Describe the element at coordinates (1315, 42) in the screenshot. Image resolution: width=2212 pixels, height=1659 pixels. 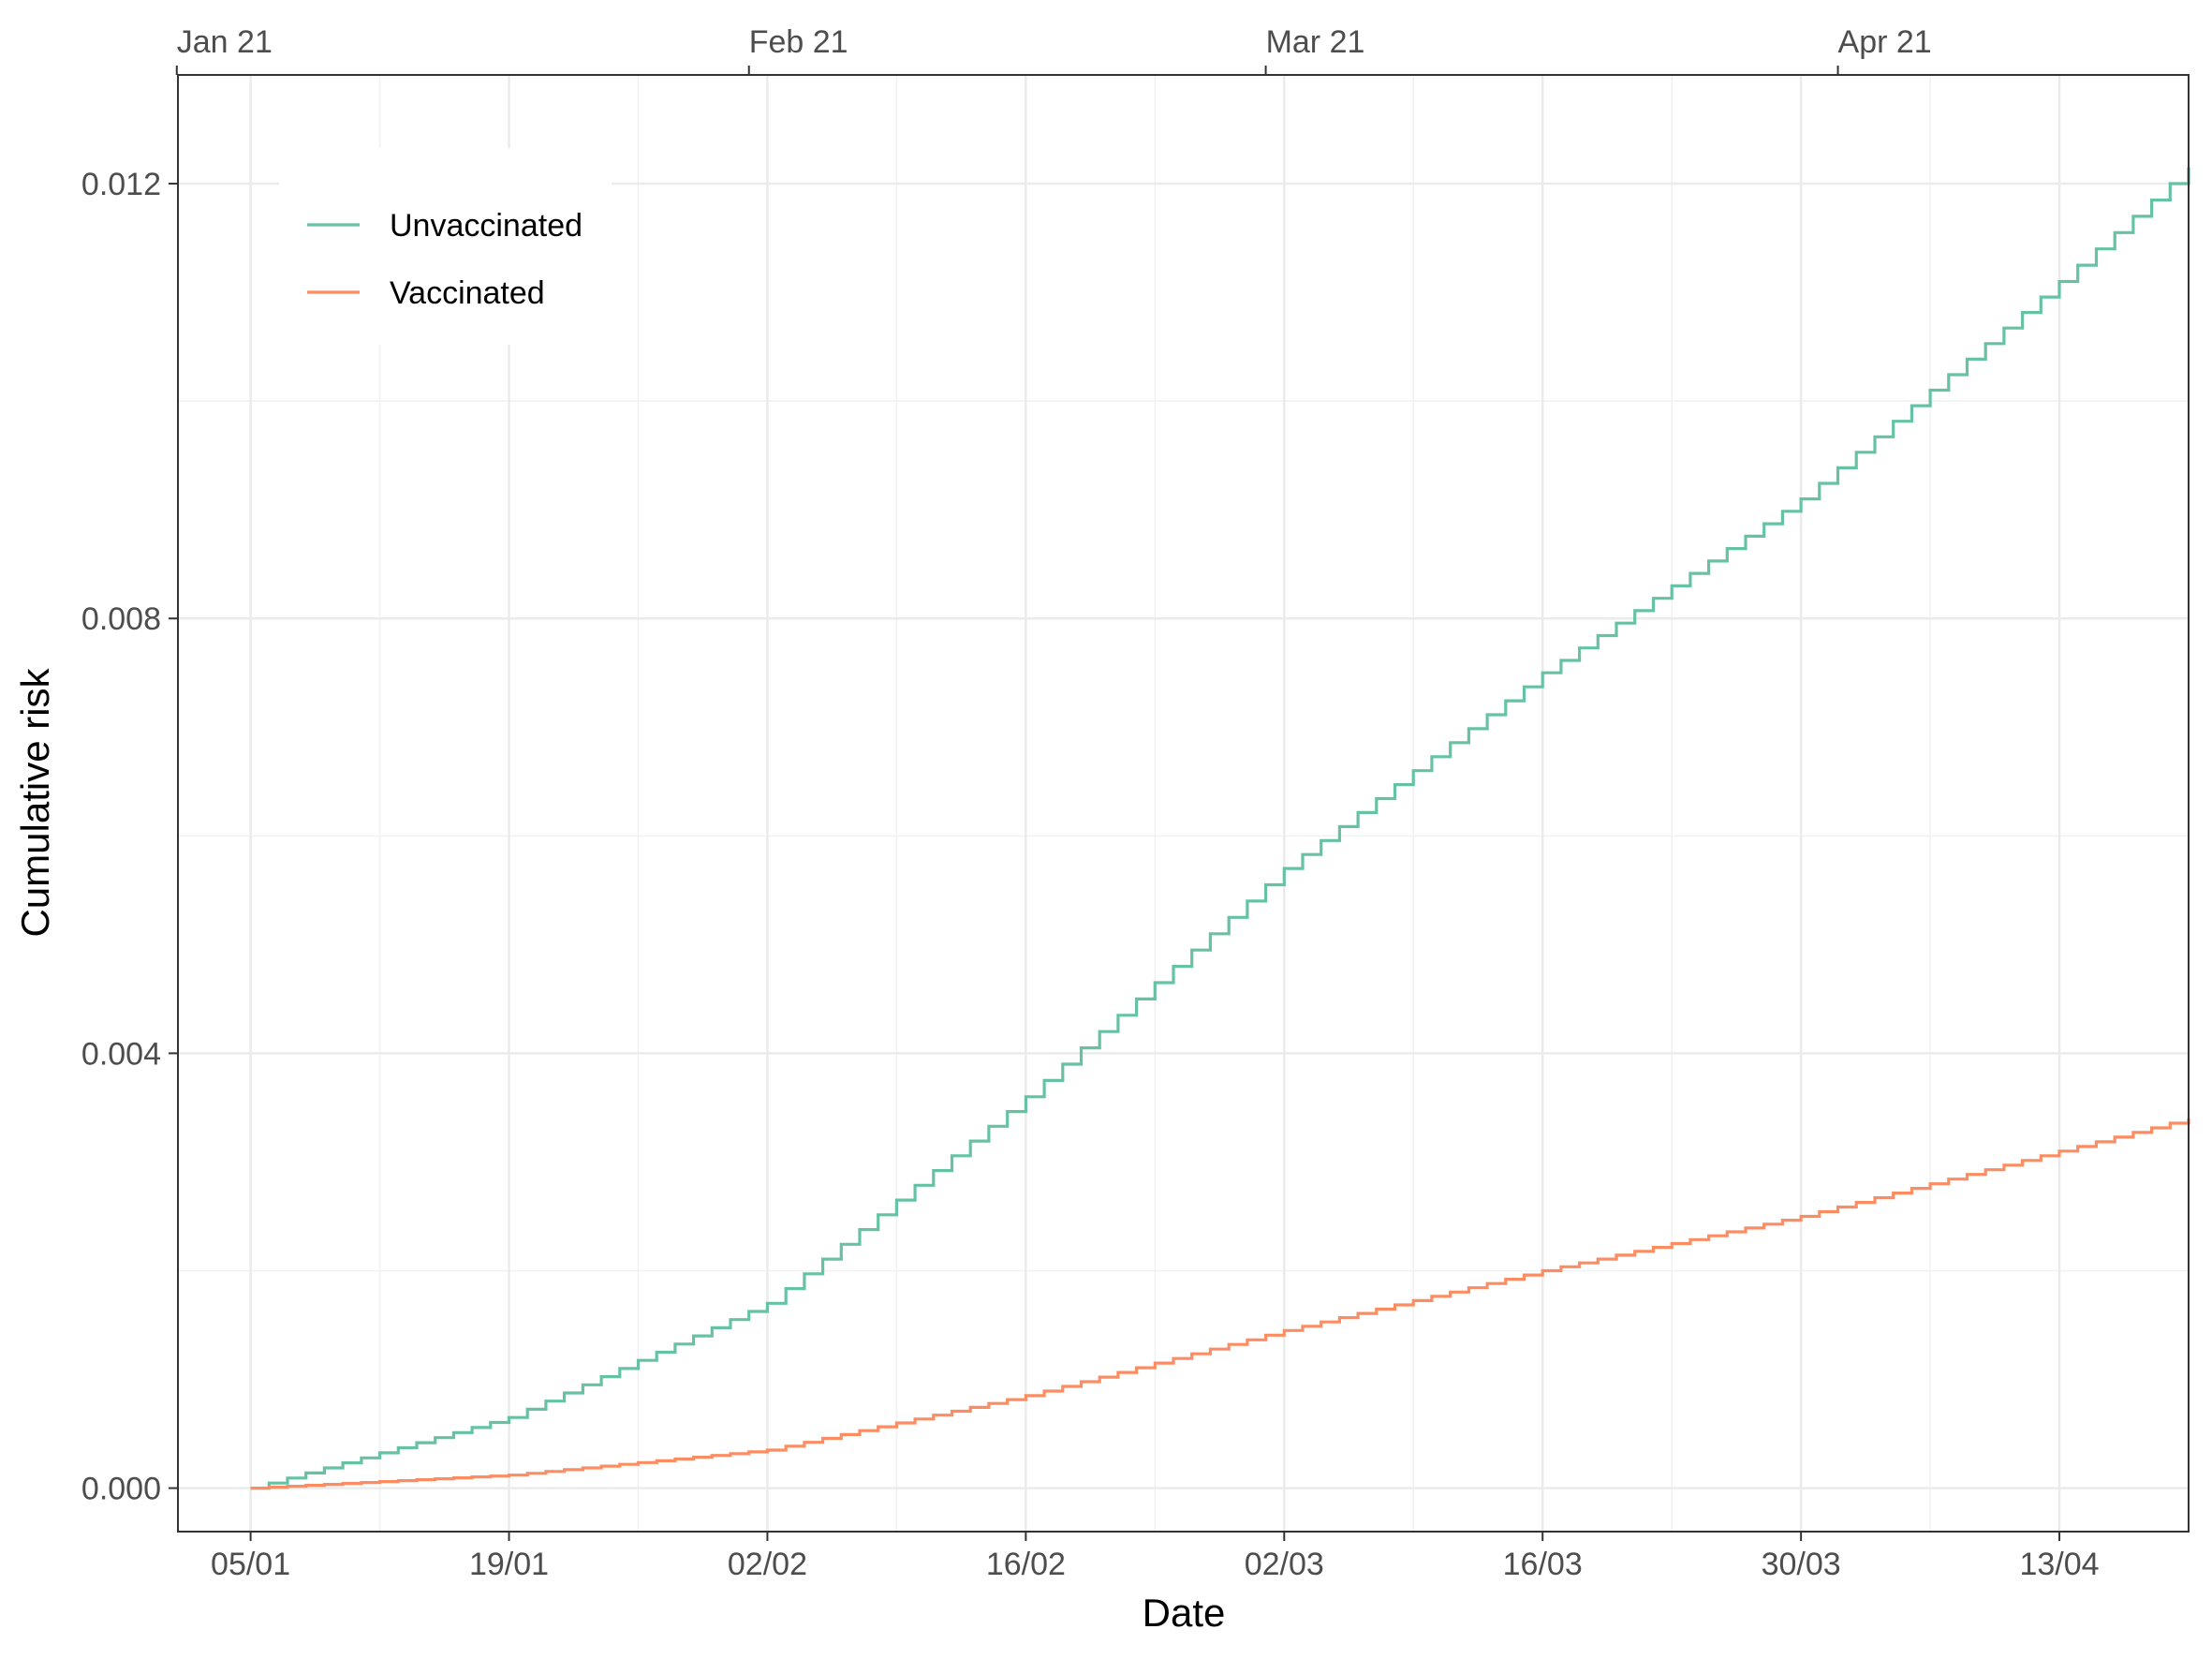
I see `top-tick-label: Mar 21` at that location.